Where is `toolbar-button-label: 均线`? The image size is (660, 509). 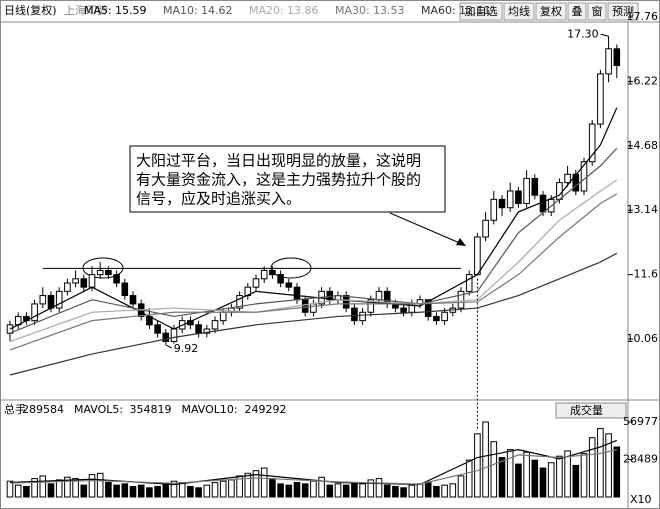
toolbar-button-label: 均线 is located at coordinates (519, 11).